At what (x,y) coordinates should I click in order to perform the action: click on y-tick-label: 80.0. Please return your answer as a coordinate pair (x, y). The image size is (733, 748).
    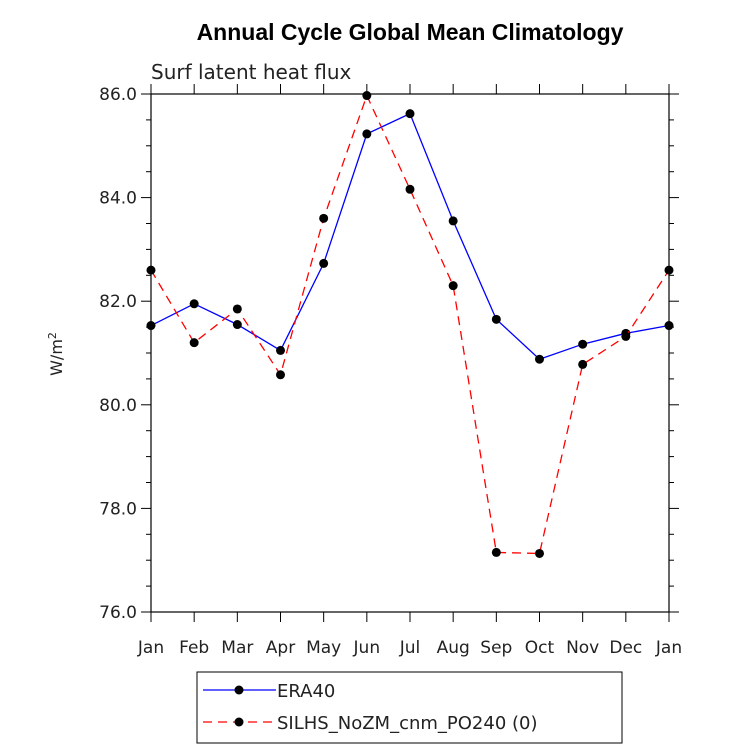
    Looking at the image, I should click on (118, 406).